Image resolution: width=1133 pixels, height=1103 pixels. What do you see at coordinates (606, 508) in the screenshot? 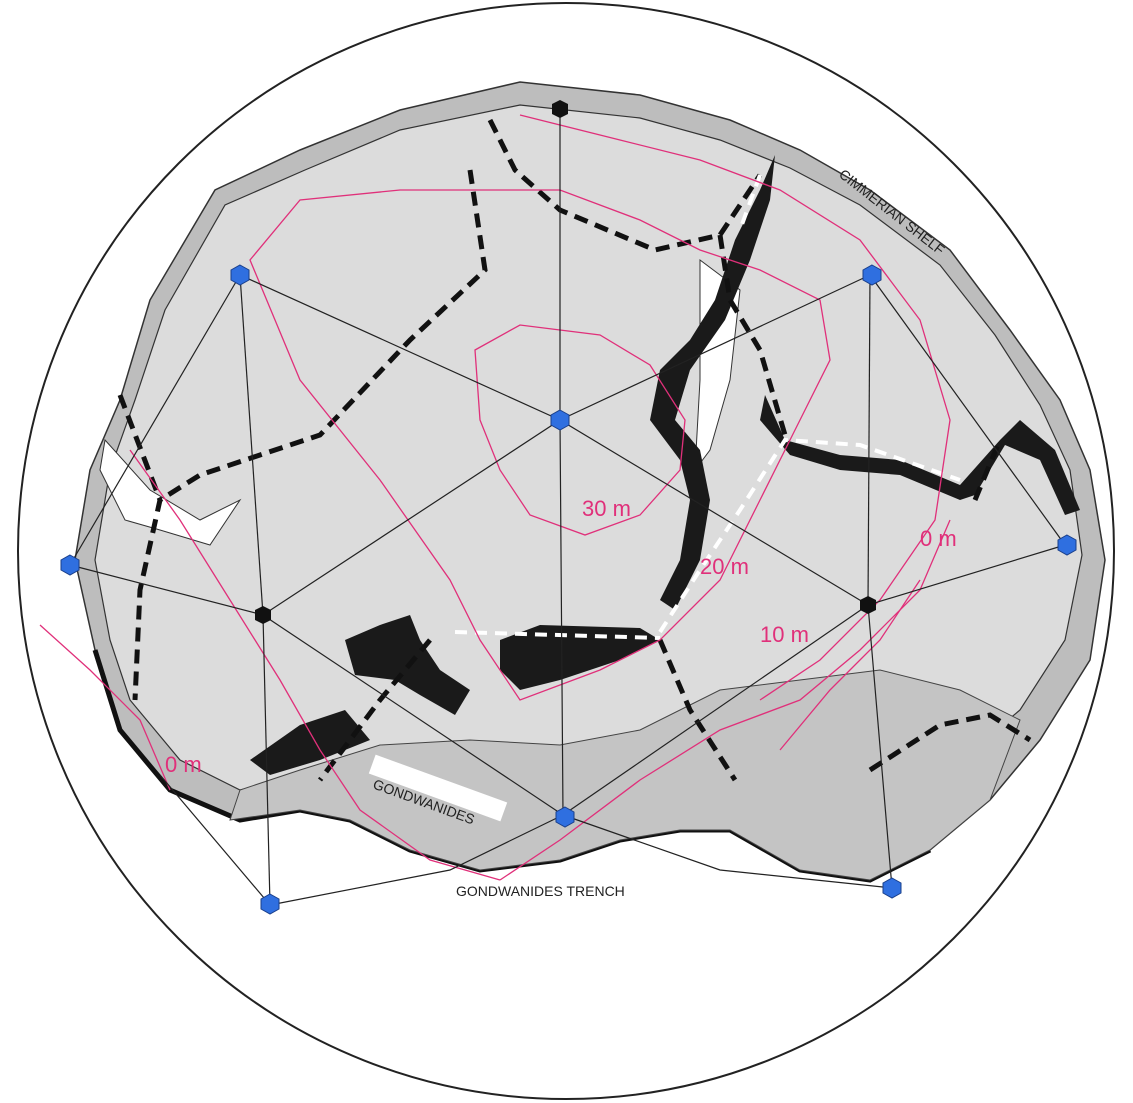
I see `contour-label-30m: 30 m` at bounding box center [606, 508].